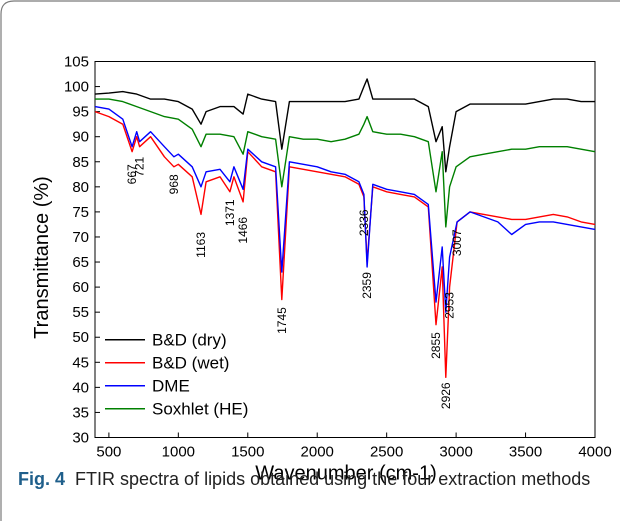  I want to click on legend-label: B&D (wet), so click(190, 363).